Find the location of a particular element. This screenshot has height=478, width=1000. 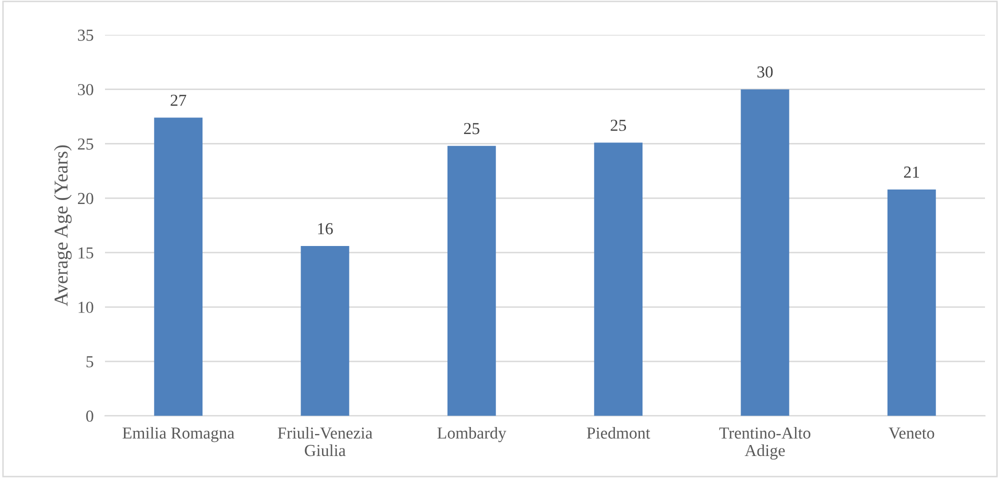

data-label: 30 is located at coordinates (765, 72).